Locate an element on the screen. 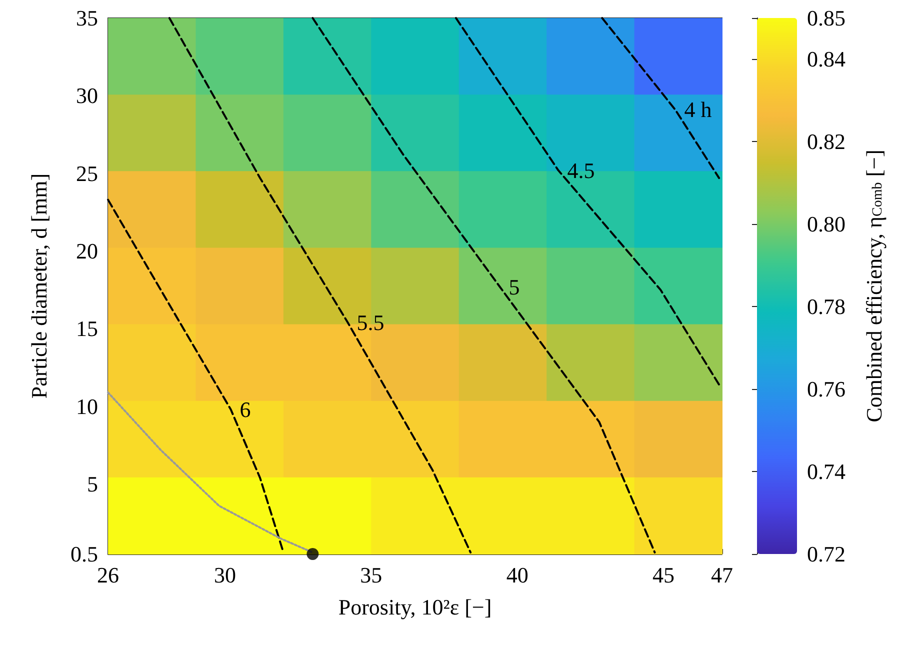 The height and width of the screenshot is (649, 900). y-tick-label: 25 is located at coordinates (87, 173).